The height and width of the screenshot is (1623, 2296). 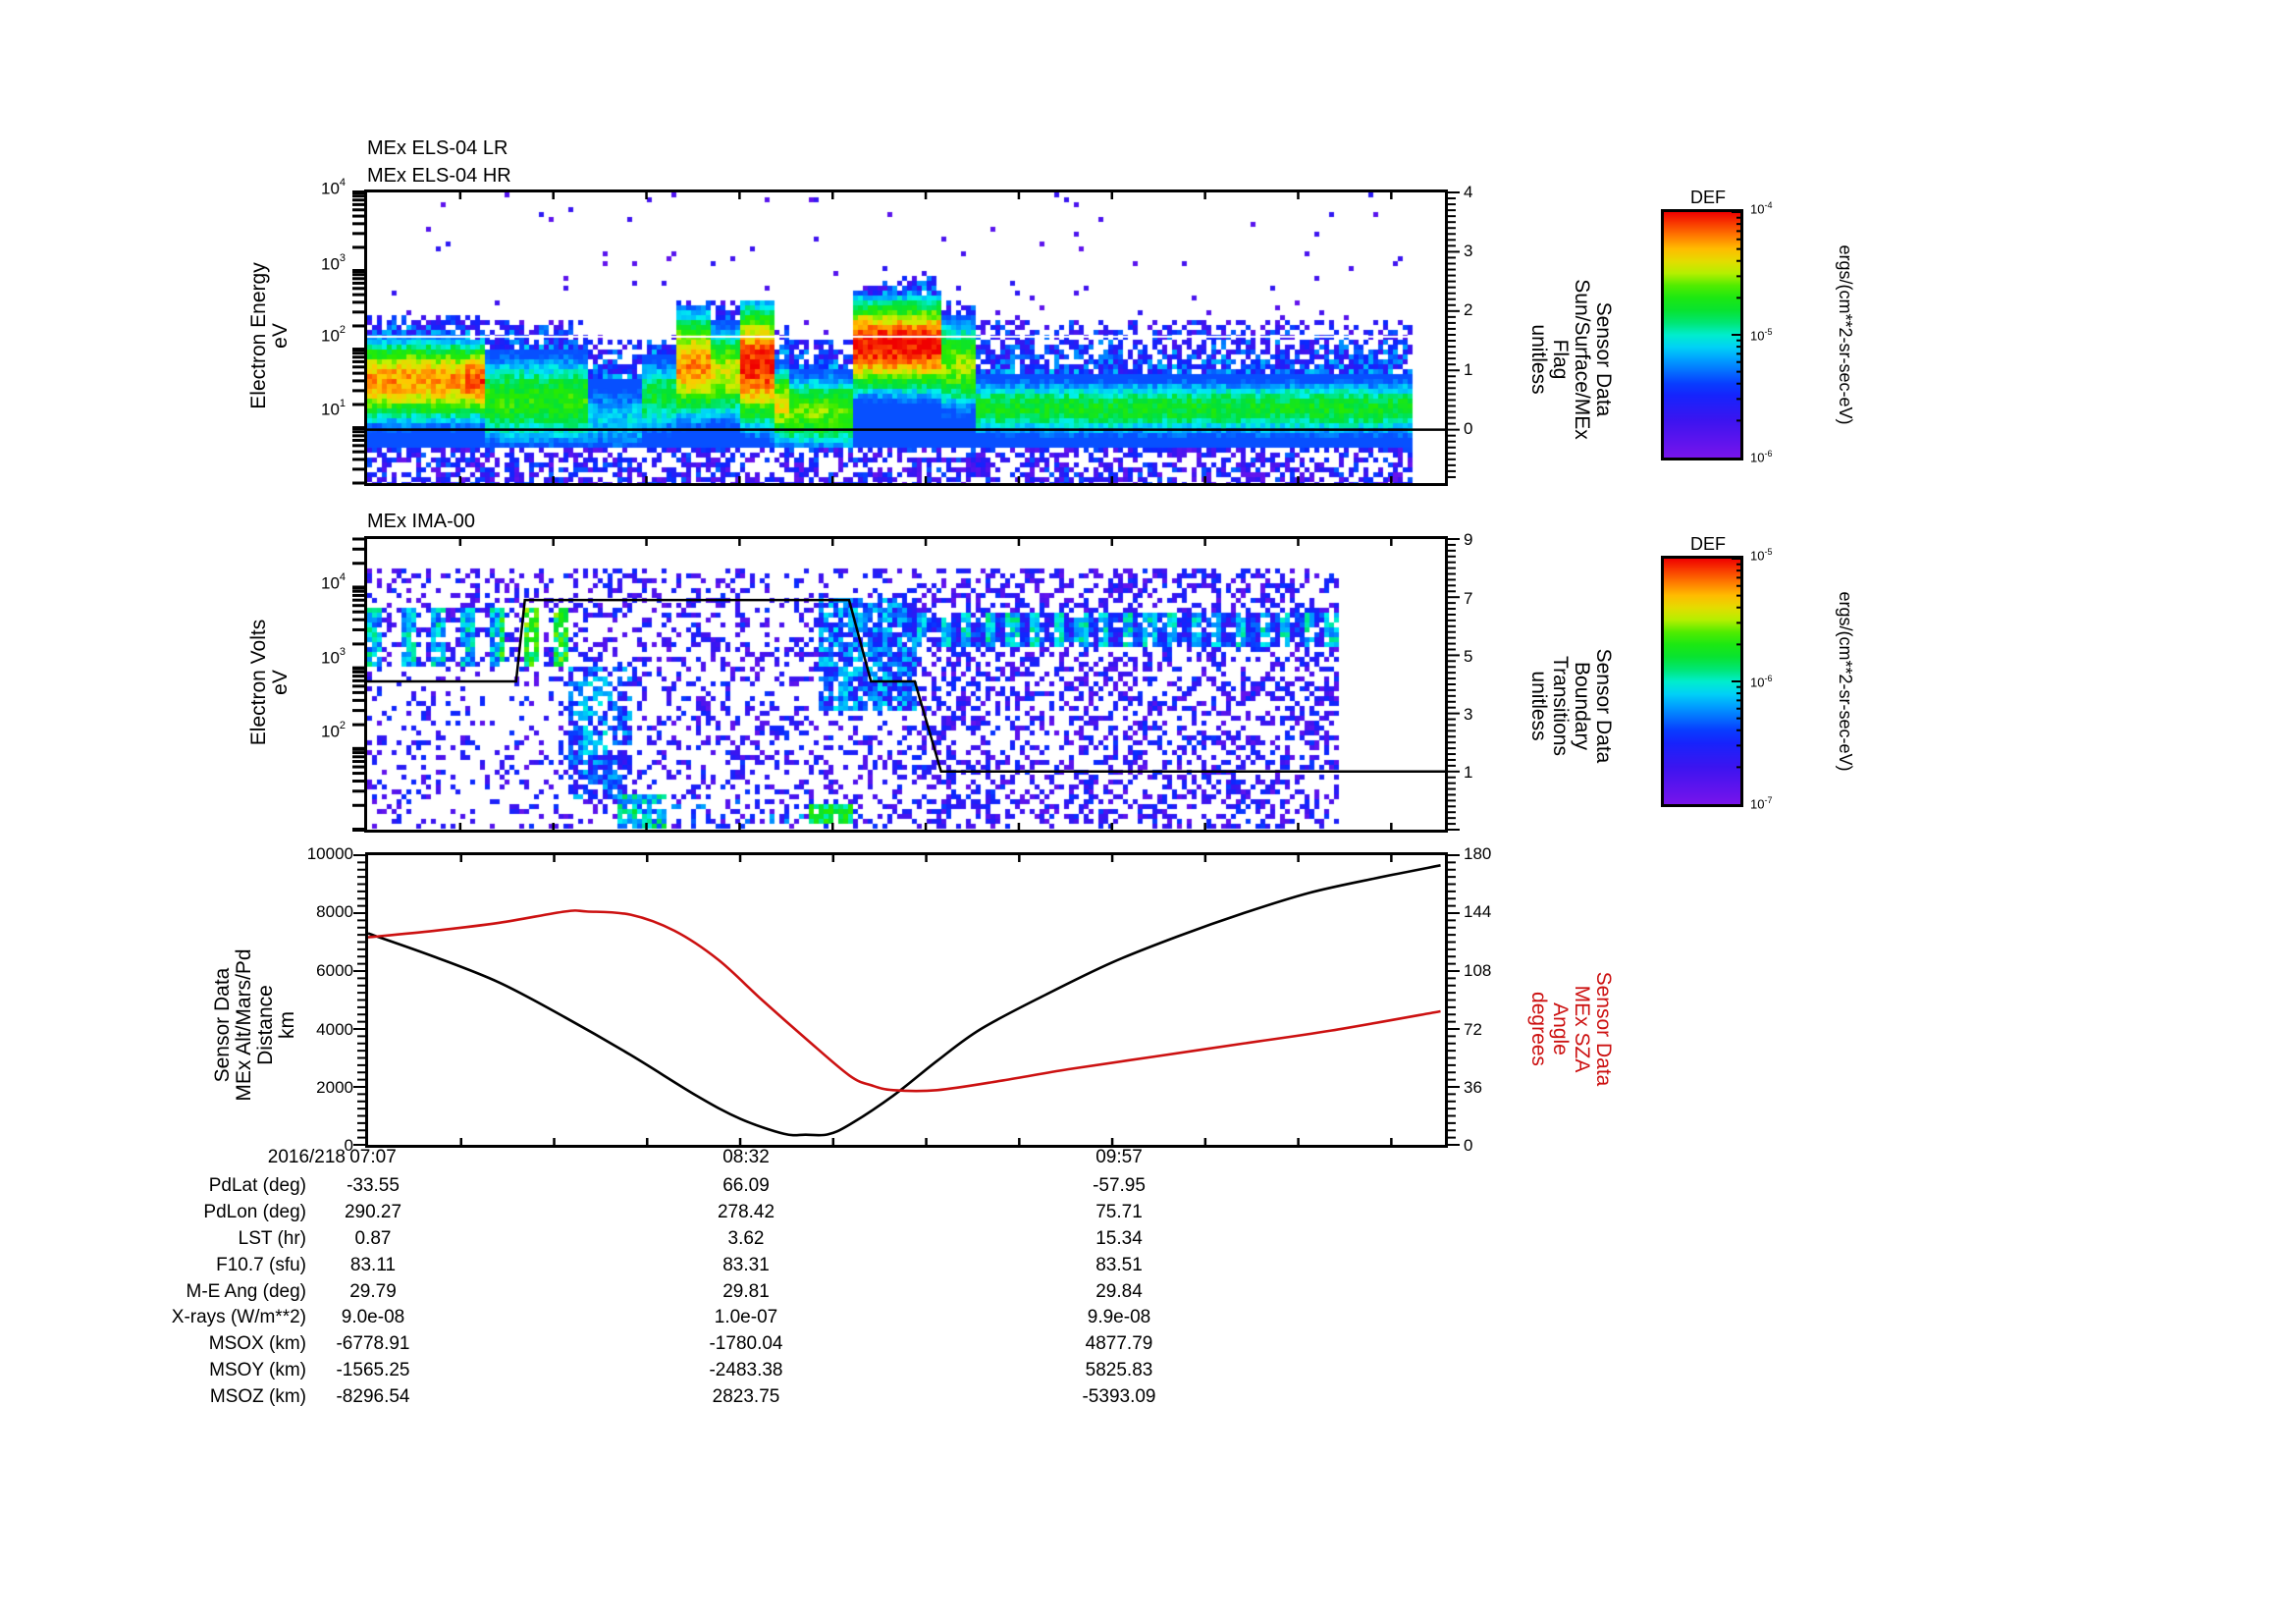 I want to click on els-ytick-1e2: 10², so click(x=334, y=335).